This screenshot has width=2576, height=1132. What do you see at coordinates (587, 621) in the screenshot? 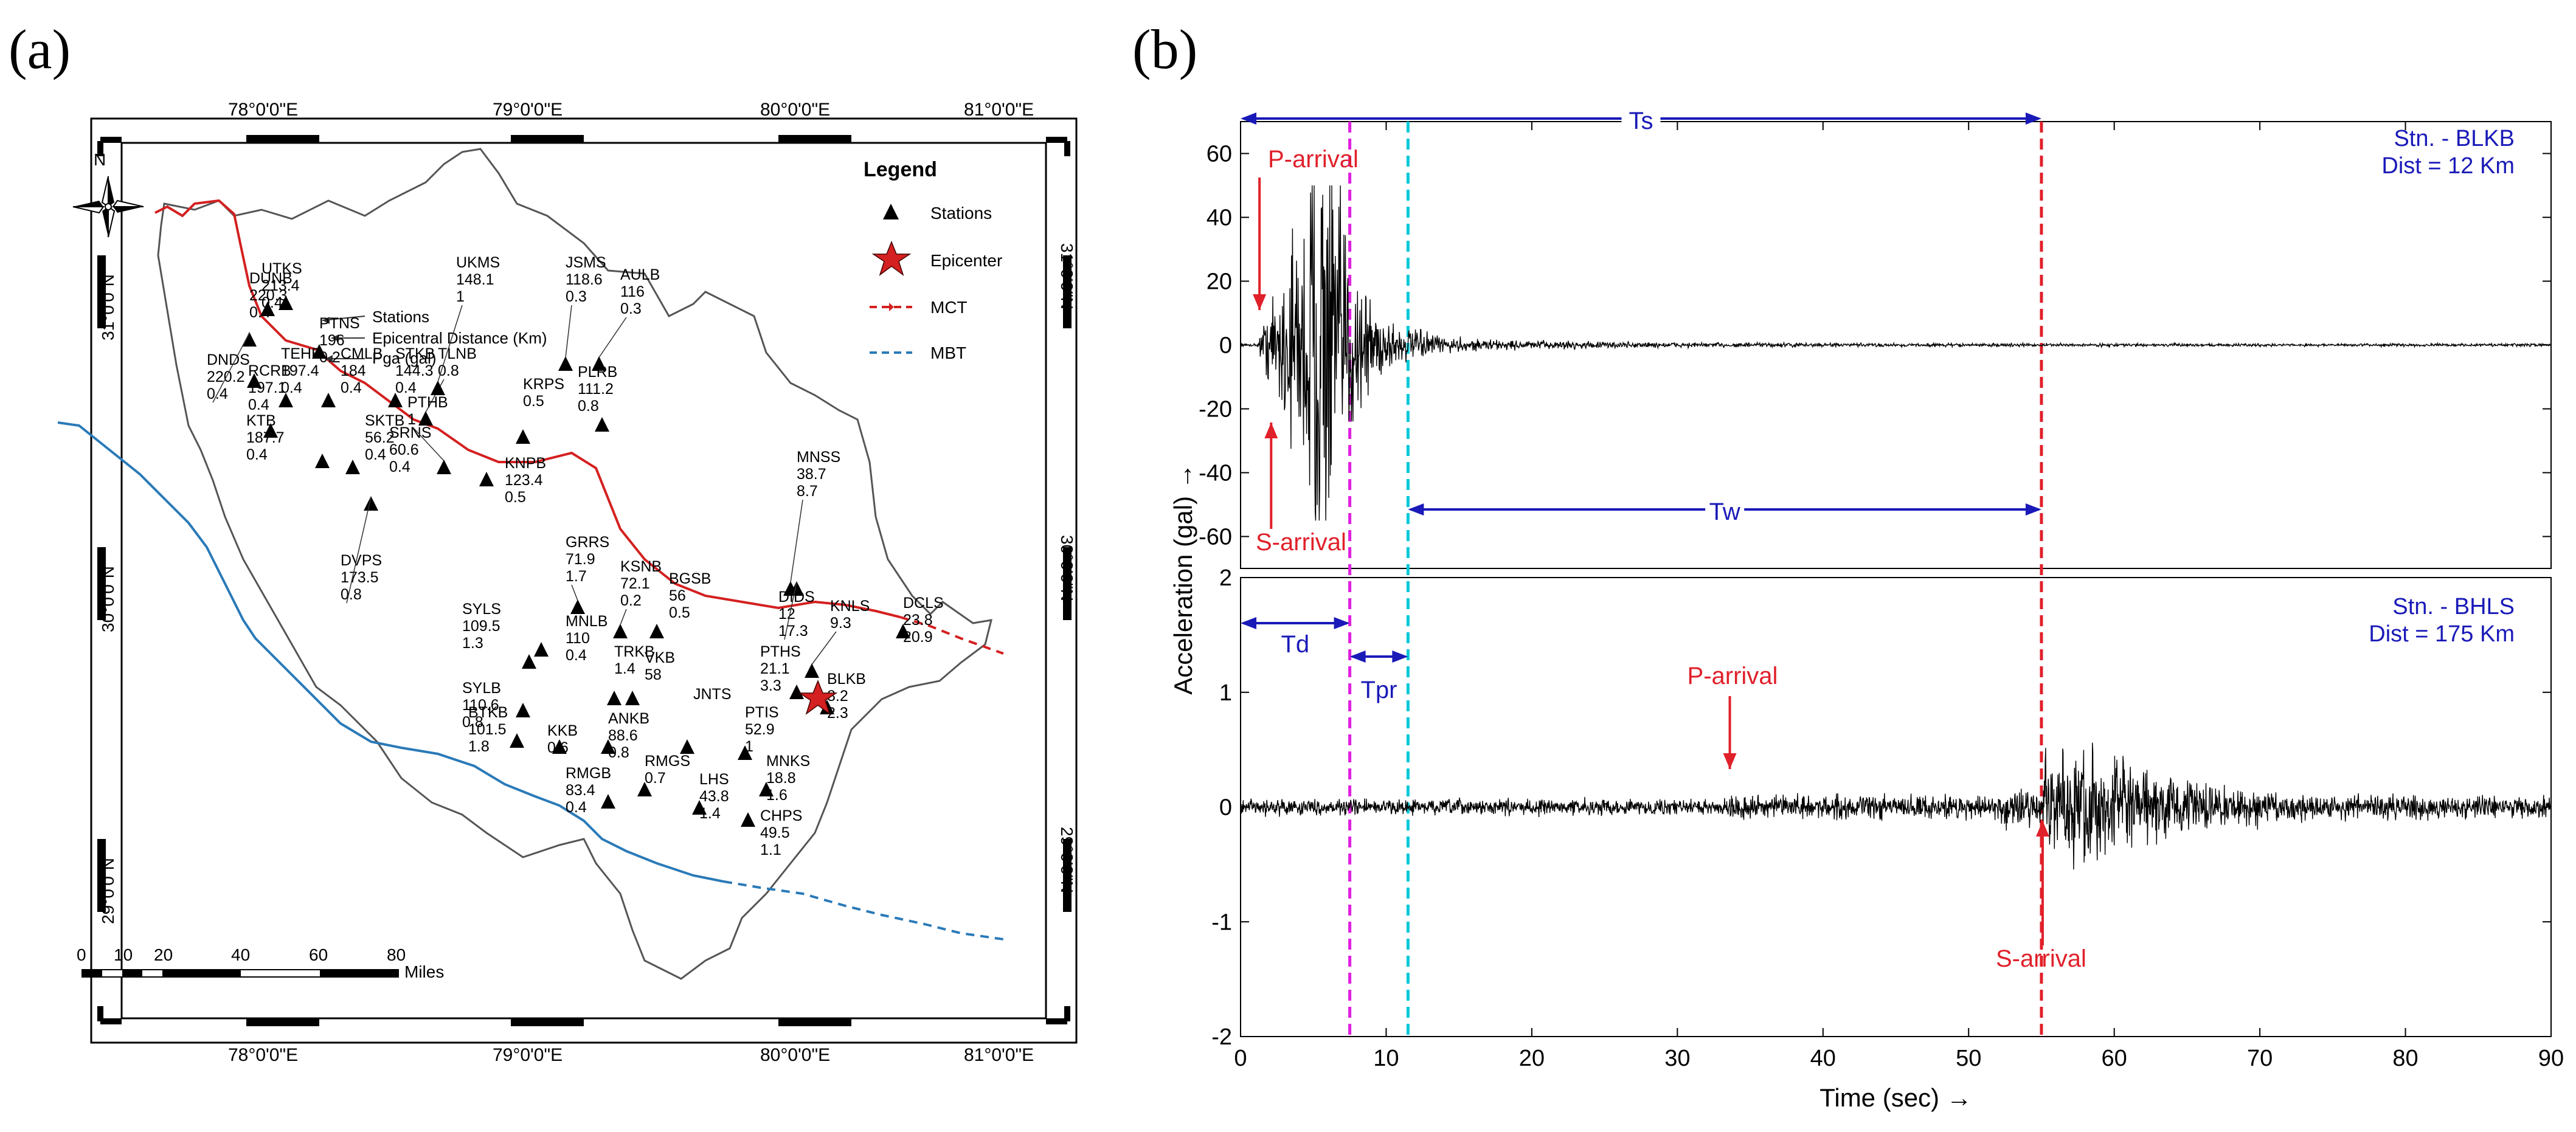
I see `station-id: MNLB` at bounding box center [587, 621].